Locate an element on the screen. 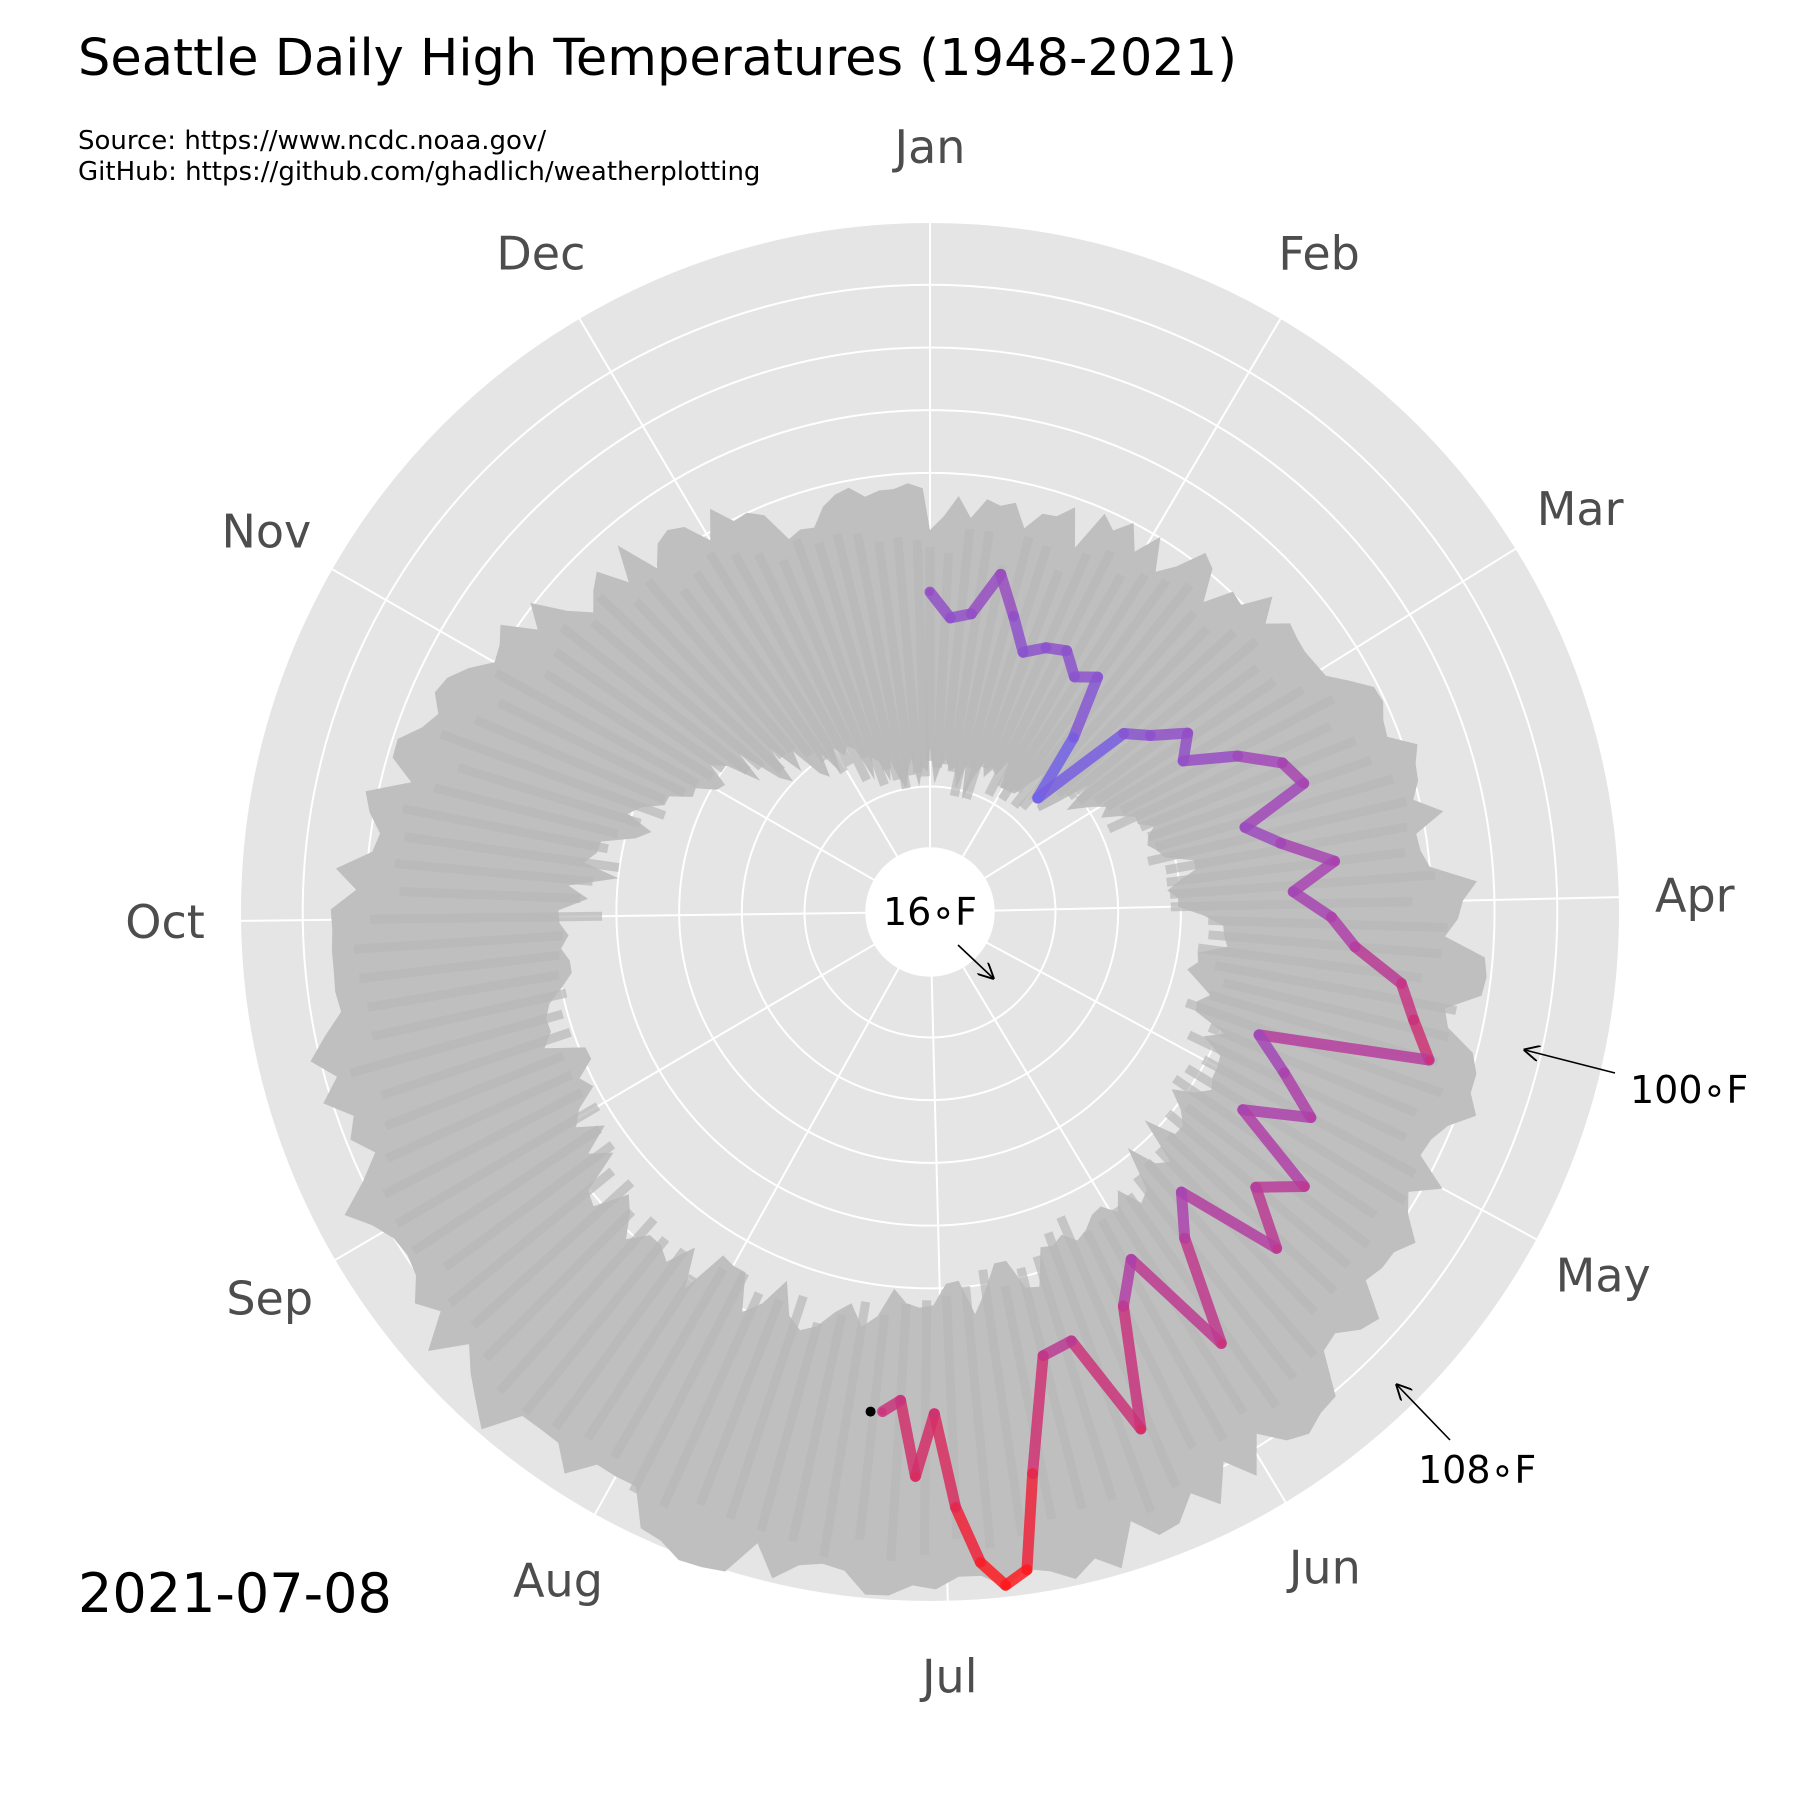 This screenshot has width=1800, height=1800. center-hole is located at coordinates (930, 912).